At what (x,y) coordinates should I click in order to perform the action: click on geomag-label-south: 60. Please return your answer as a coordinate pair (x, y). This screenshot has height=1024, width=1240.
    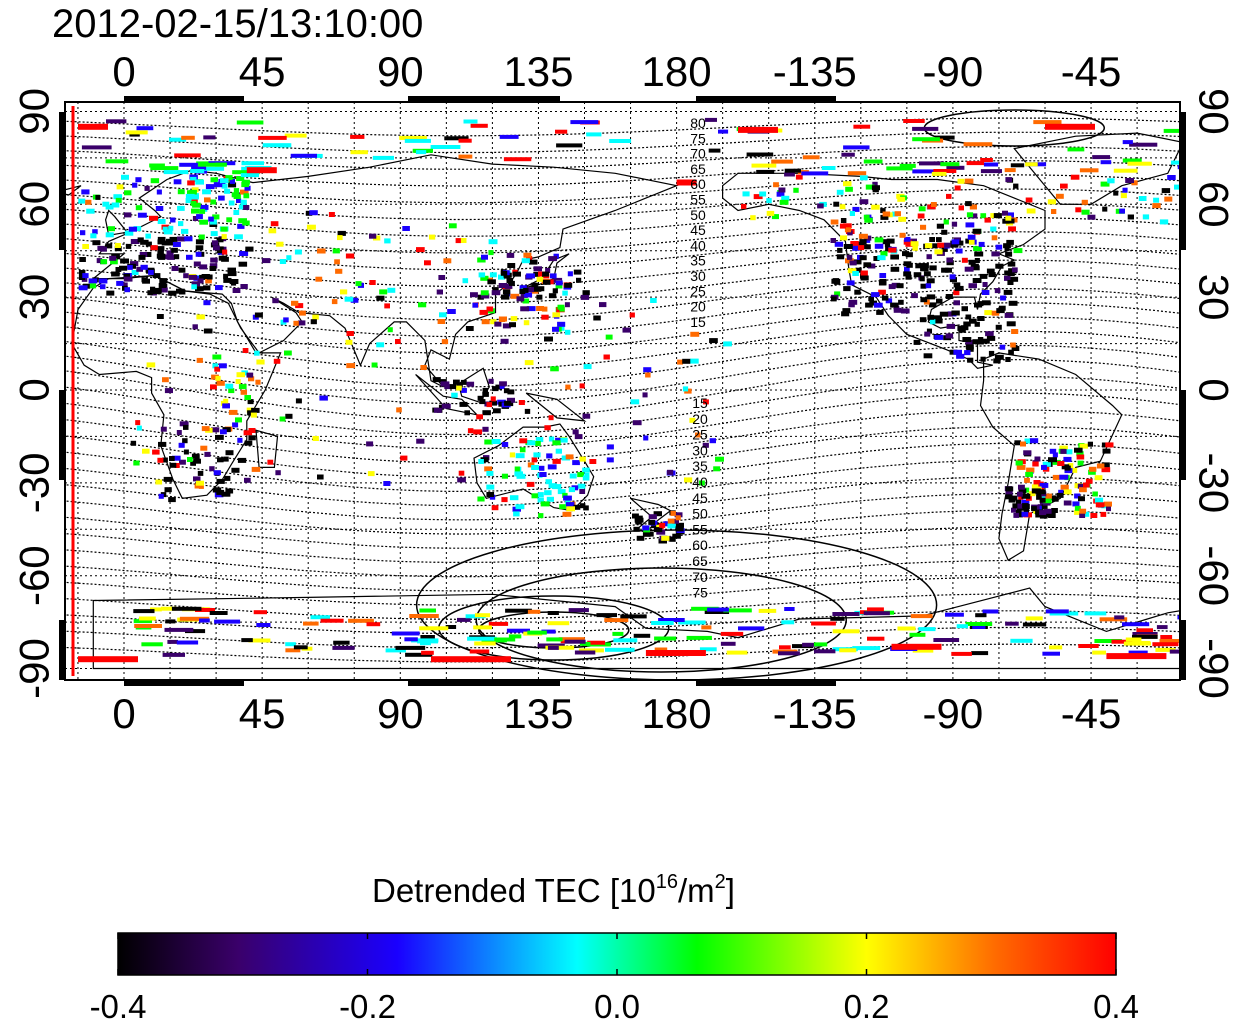
    Looking at the image, I should click on (700, 545).